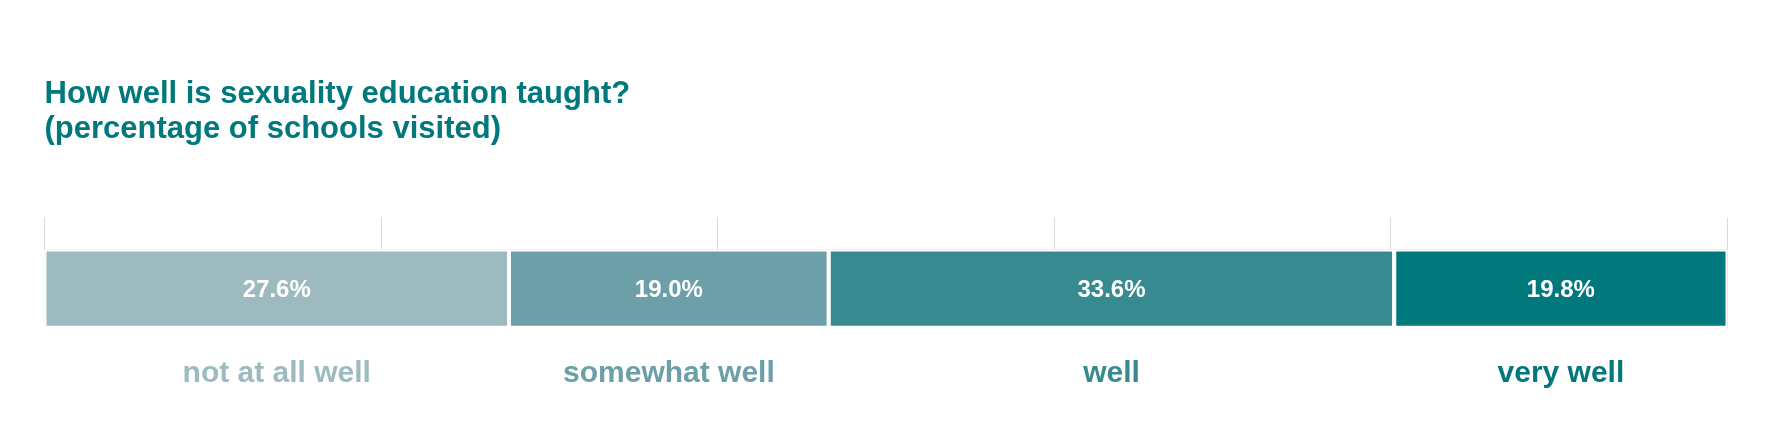  What do you see at coordinates (668, 289) in the screenshot?
I see `data-label: 19.0%` at bounding box center [668, 289].